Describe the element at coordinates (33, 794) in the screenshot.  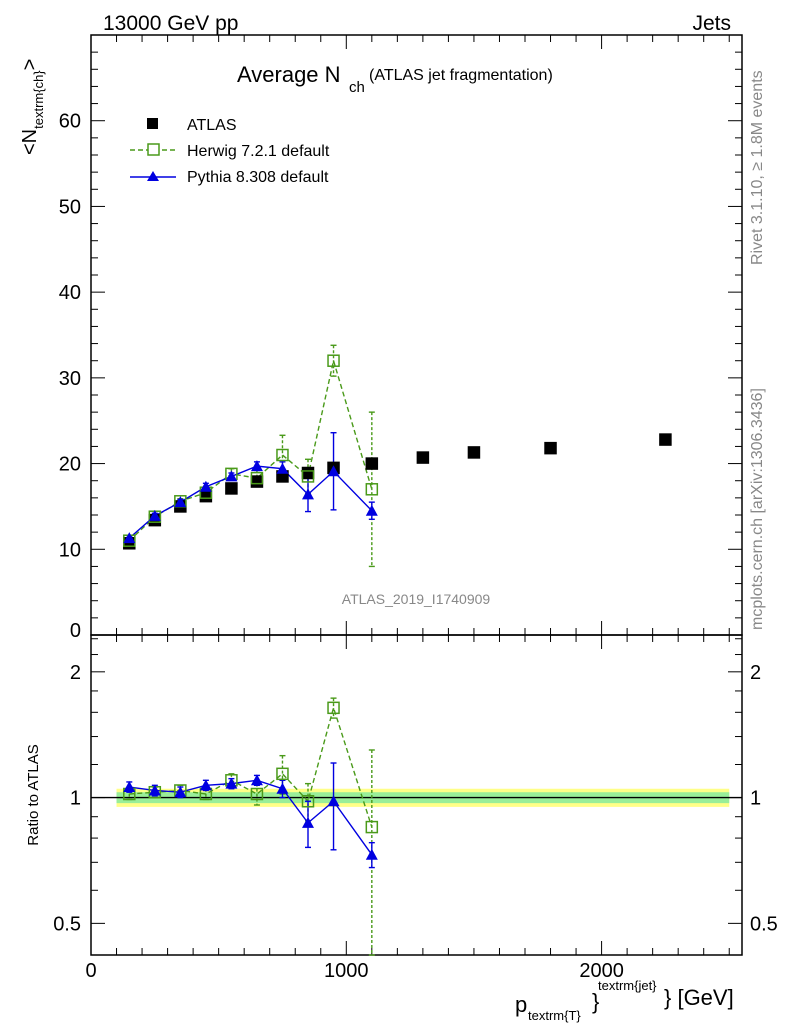
I see `y-axis-label-ratio: Ratio to ATLAS` at that location.